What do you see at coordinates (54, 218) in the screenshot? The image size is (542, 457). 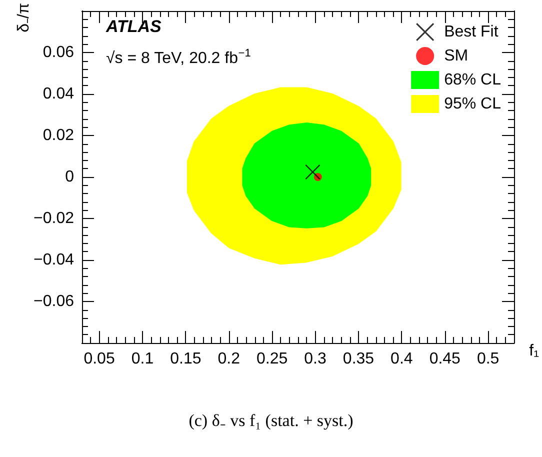 I see `y-tick-label: −0.02` at bounding box center [54, 218].